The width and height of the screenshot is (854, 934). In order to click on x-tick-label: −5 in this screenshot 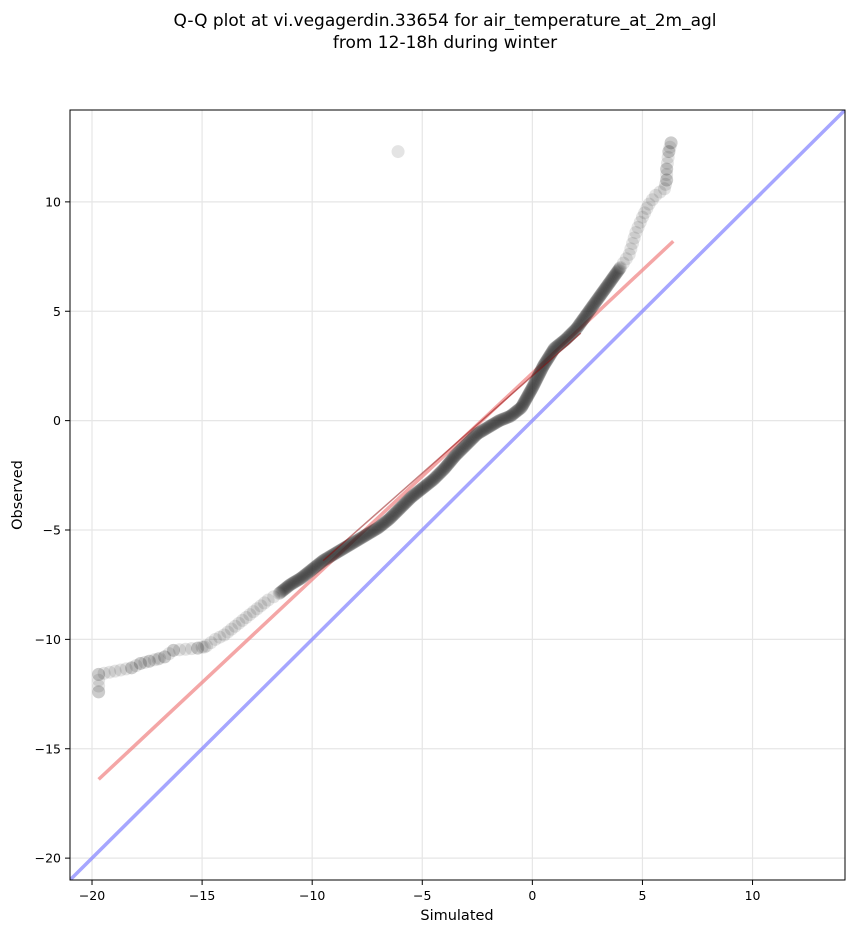, I will do `click(422, 895)`.